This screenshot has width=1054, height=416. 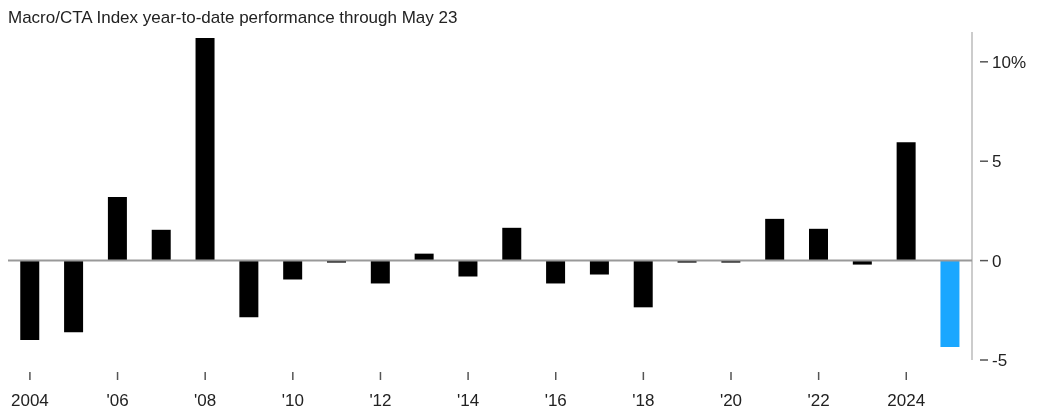 What do you see at coordinates (292, 400) in the screenshot?
I see `x-tick-label: '10` at bounding box center [292, 400].